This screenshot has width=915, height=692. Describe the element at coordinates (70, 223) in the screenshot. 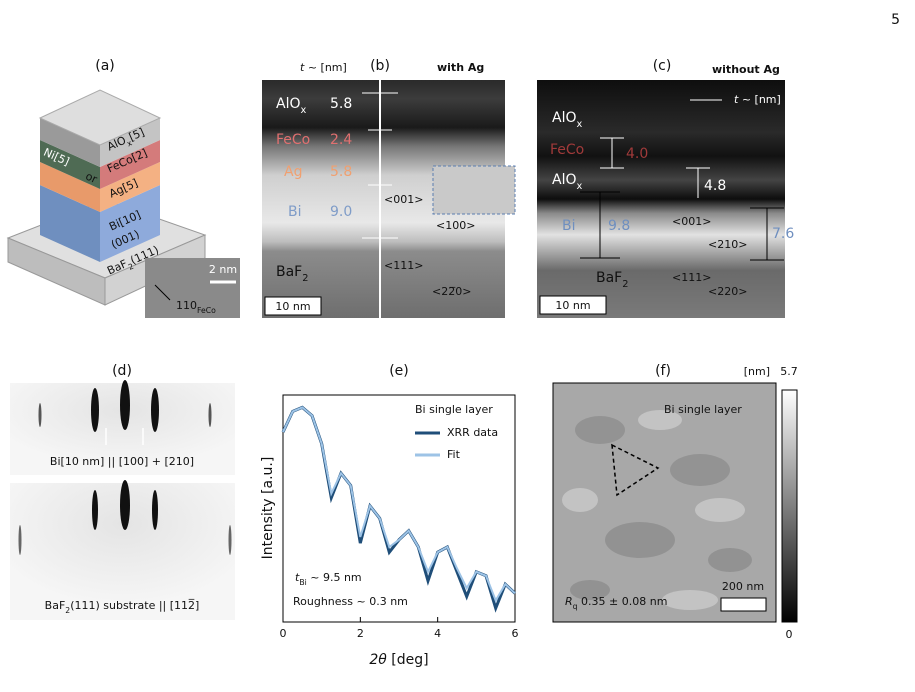

I see `bi-left` at that location.